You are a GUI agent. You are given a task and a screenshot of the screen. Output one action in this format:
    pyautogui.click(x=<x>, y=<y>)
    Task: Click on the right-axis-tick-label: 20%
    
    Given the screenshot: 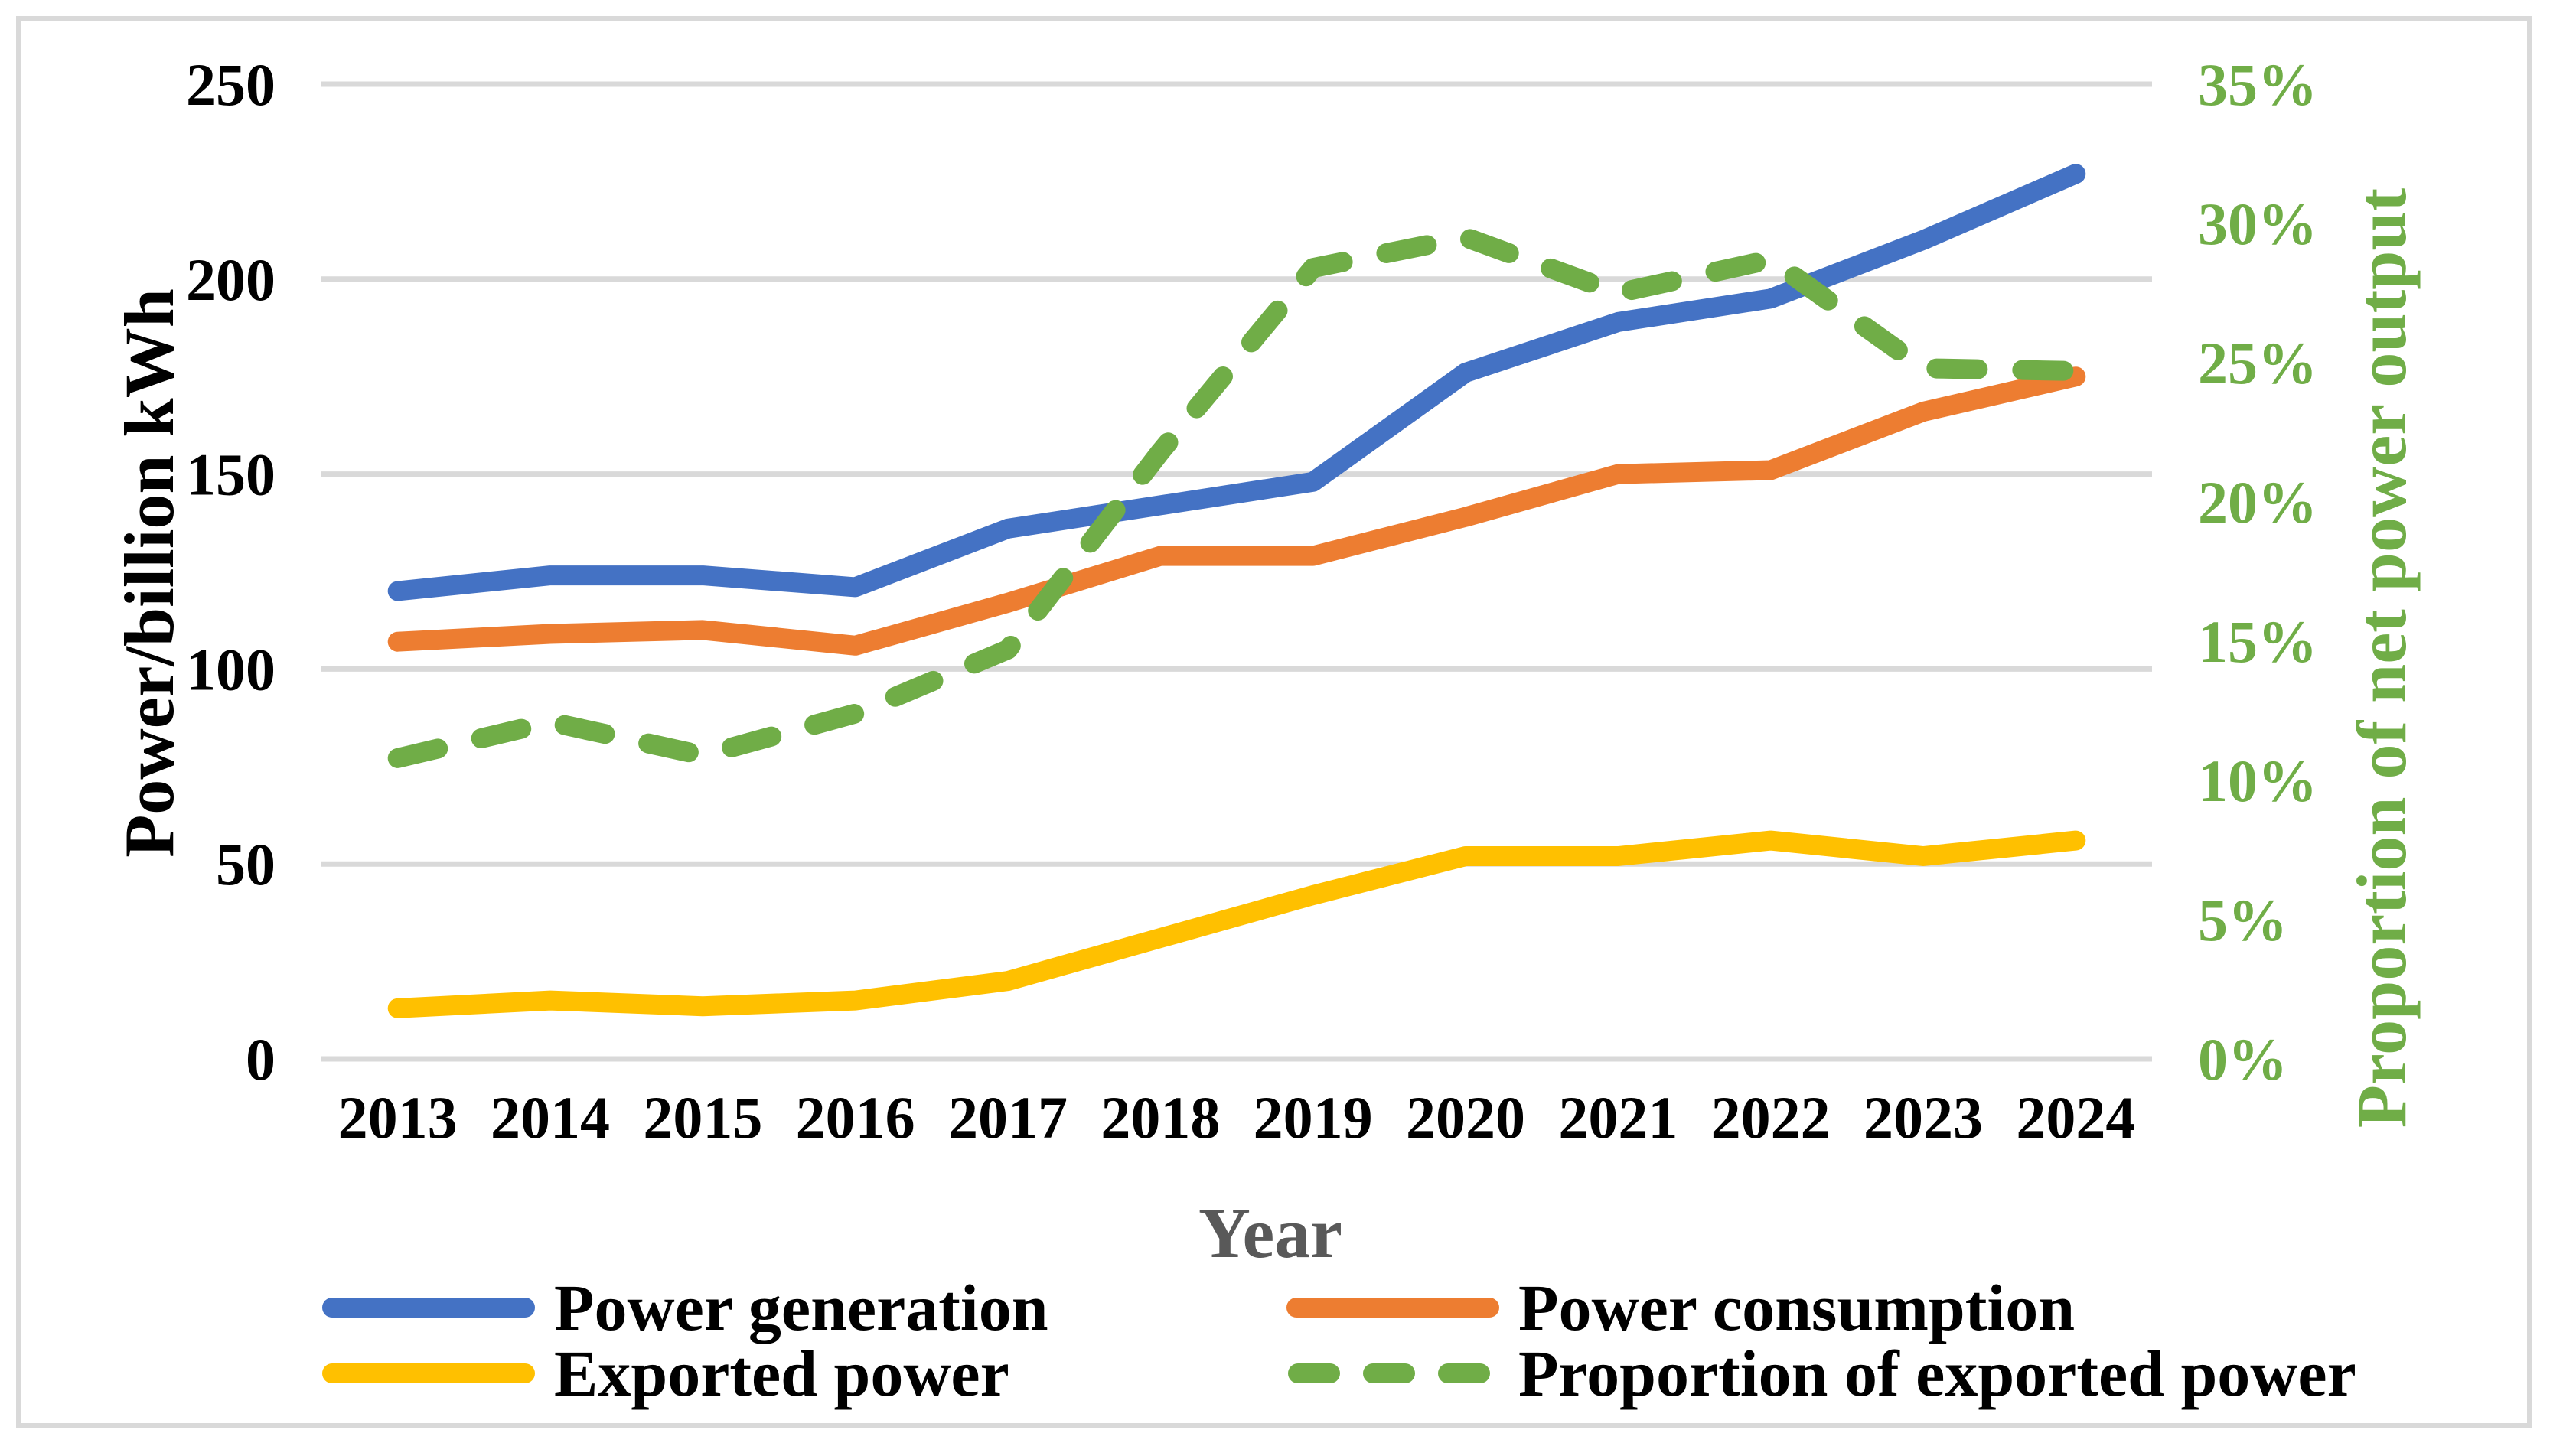 What is the action you would take?
    pyautogui.click(x=2257, y=502)
    